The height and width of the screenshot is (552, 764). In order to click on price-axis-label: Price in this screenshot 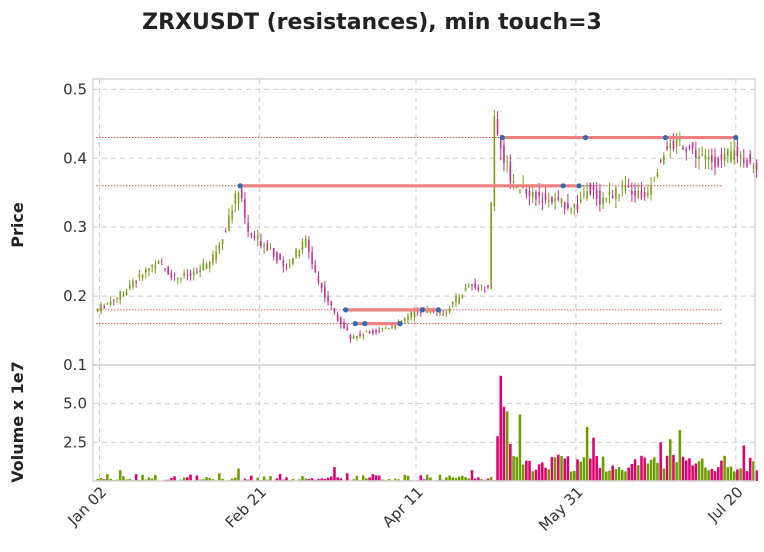, I will do `click(17, 225)`.